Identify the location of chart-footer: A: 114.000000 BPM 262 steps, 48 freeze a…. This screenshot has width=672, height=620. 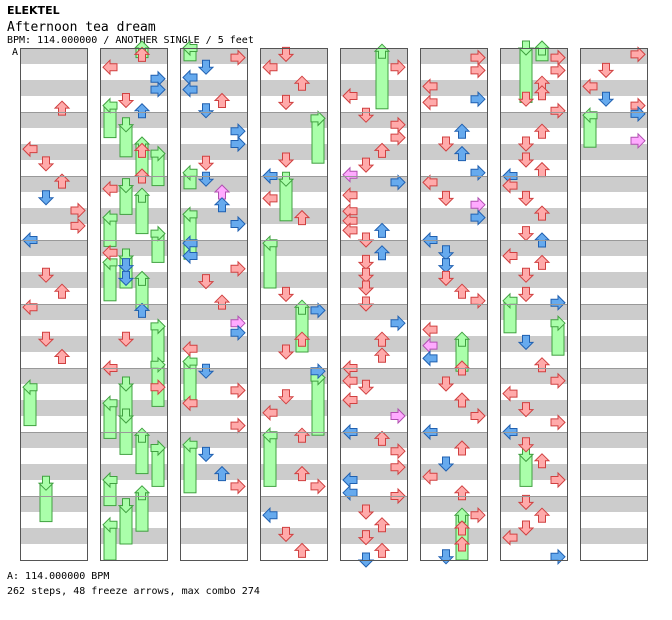
(133, 584).